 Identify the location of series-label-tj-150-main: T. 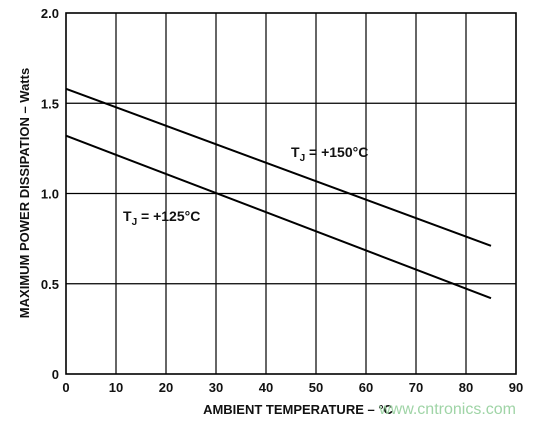
(295, 152).